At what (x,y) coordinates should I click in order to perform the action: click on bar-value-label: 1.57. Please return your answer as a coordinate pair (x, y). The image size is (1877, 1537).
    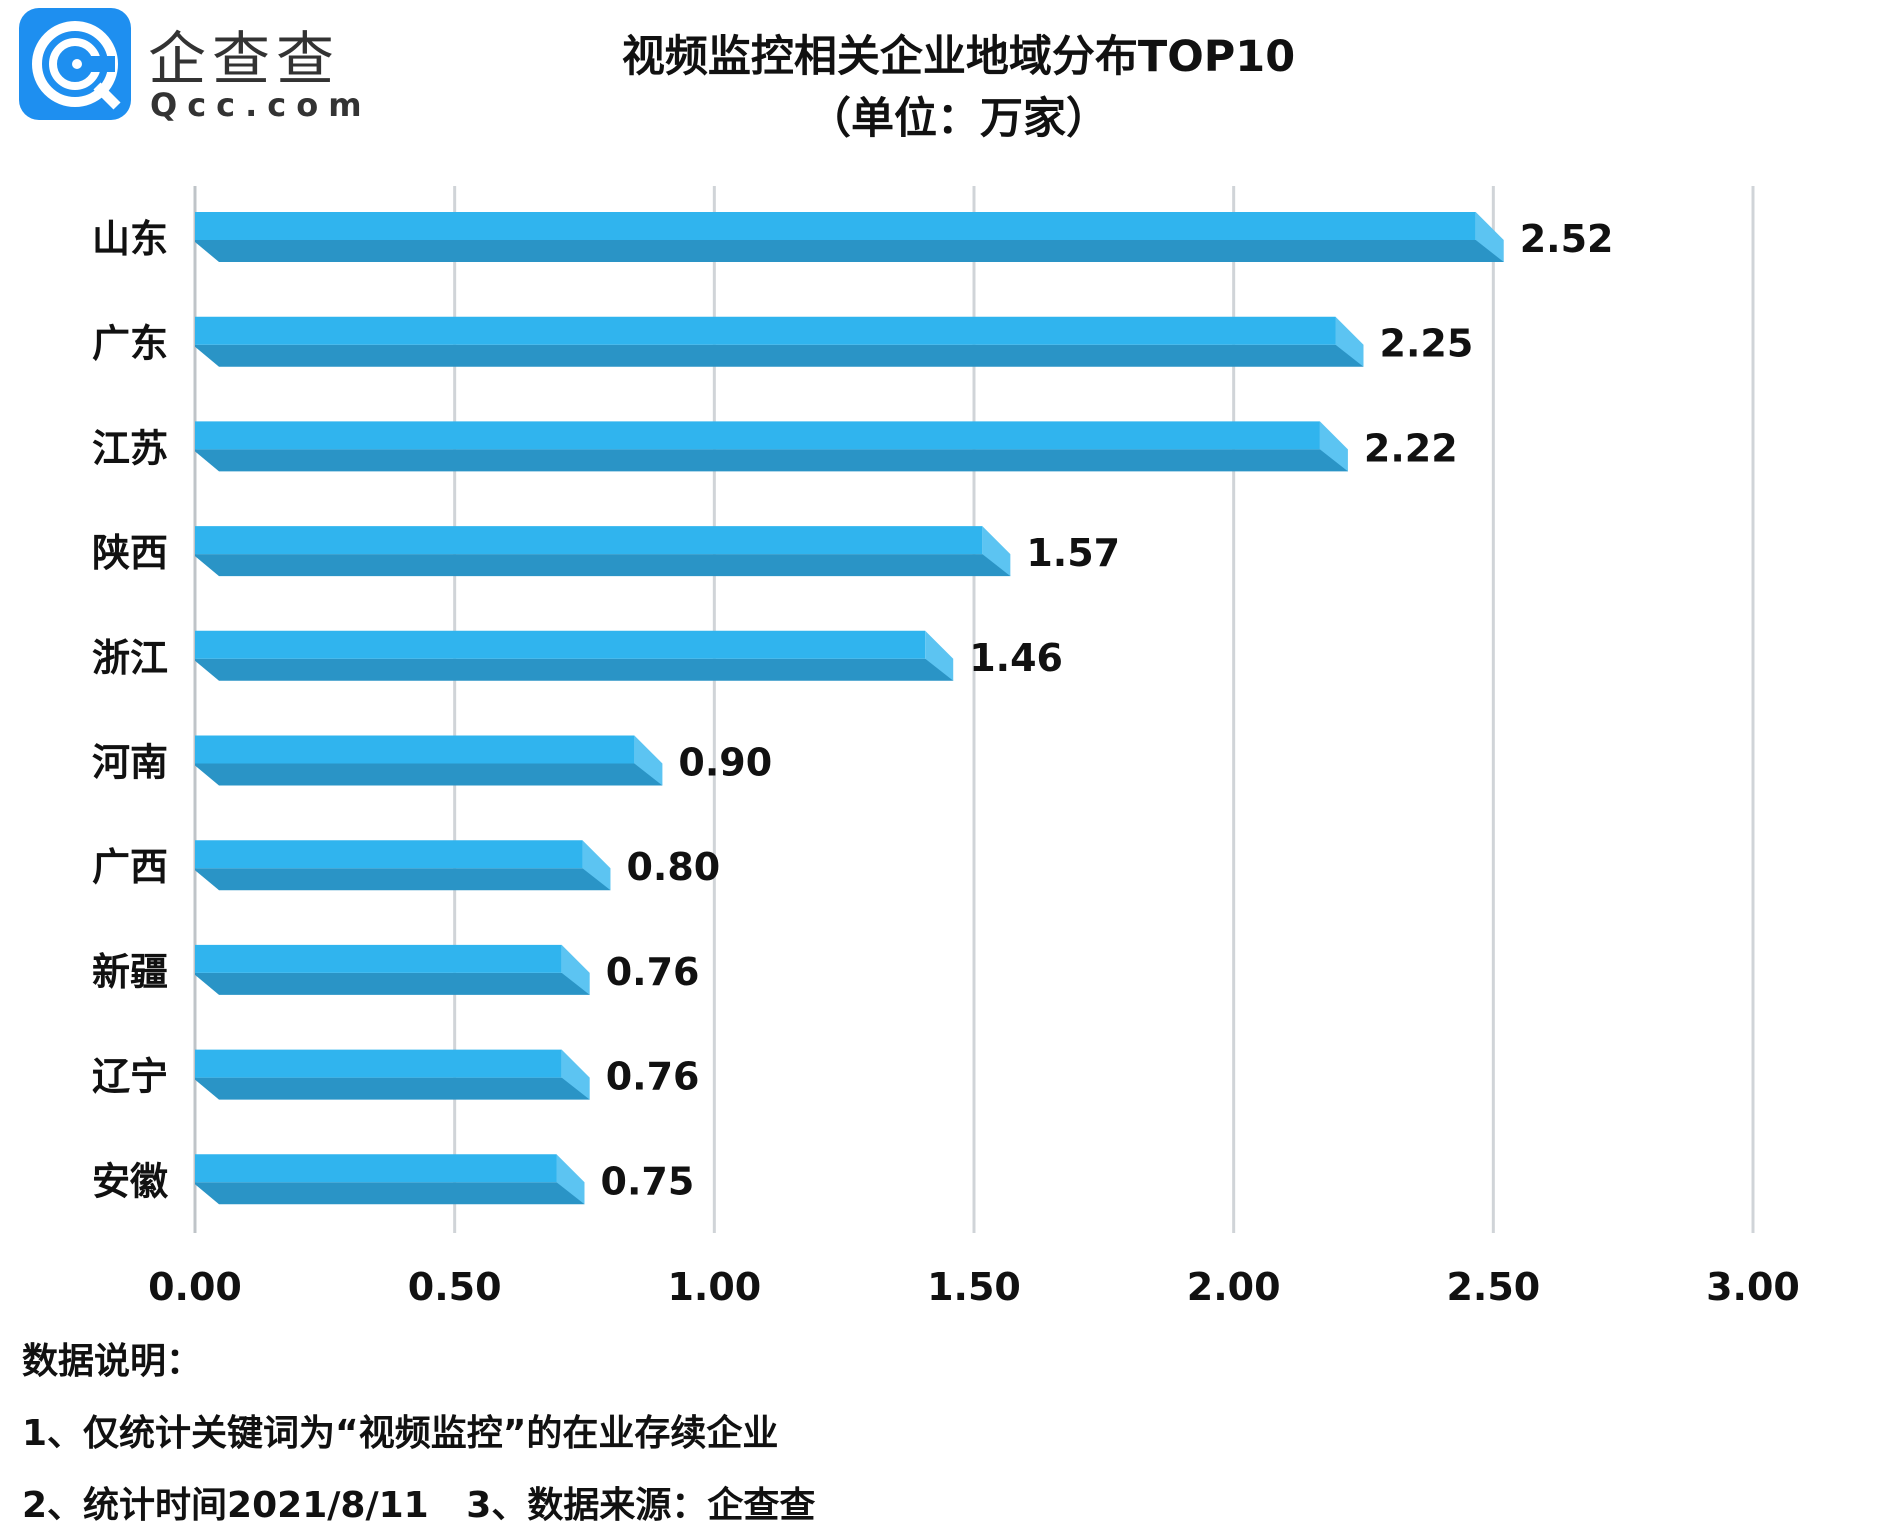
    Looking at the image, I should click on (1073, 553).